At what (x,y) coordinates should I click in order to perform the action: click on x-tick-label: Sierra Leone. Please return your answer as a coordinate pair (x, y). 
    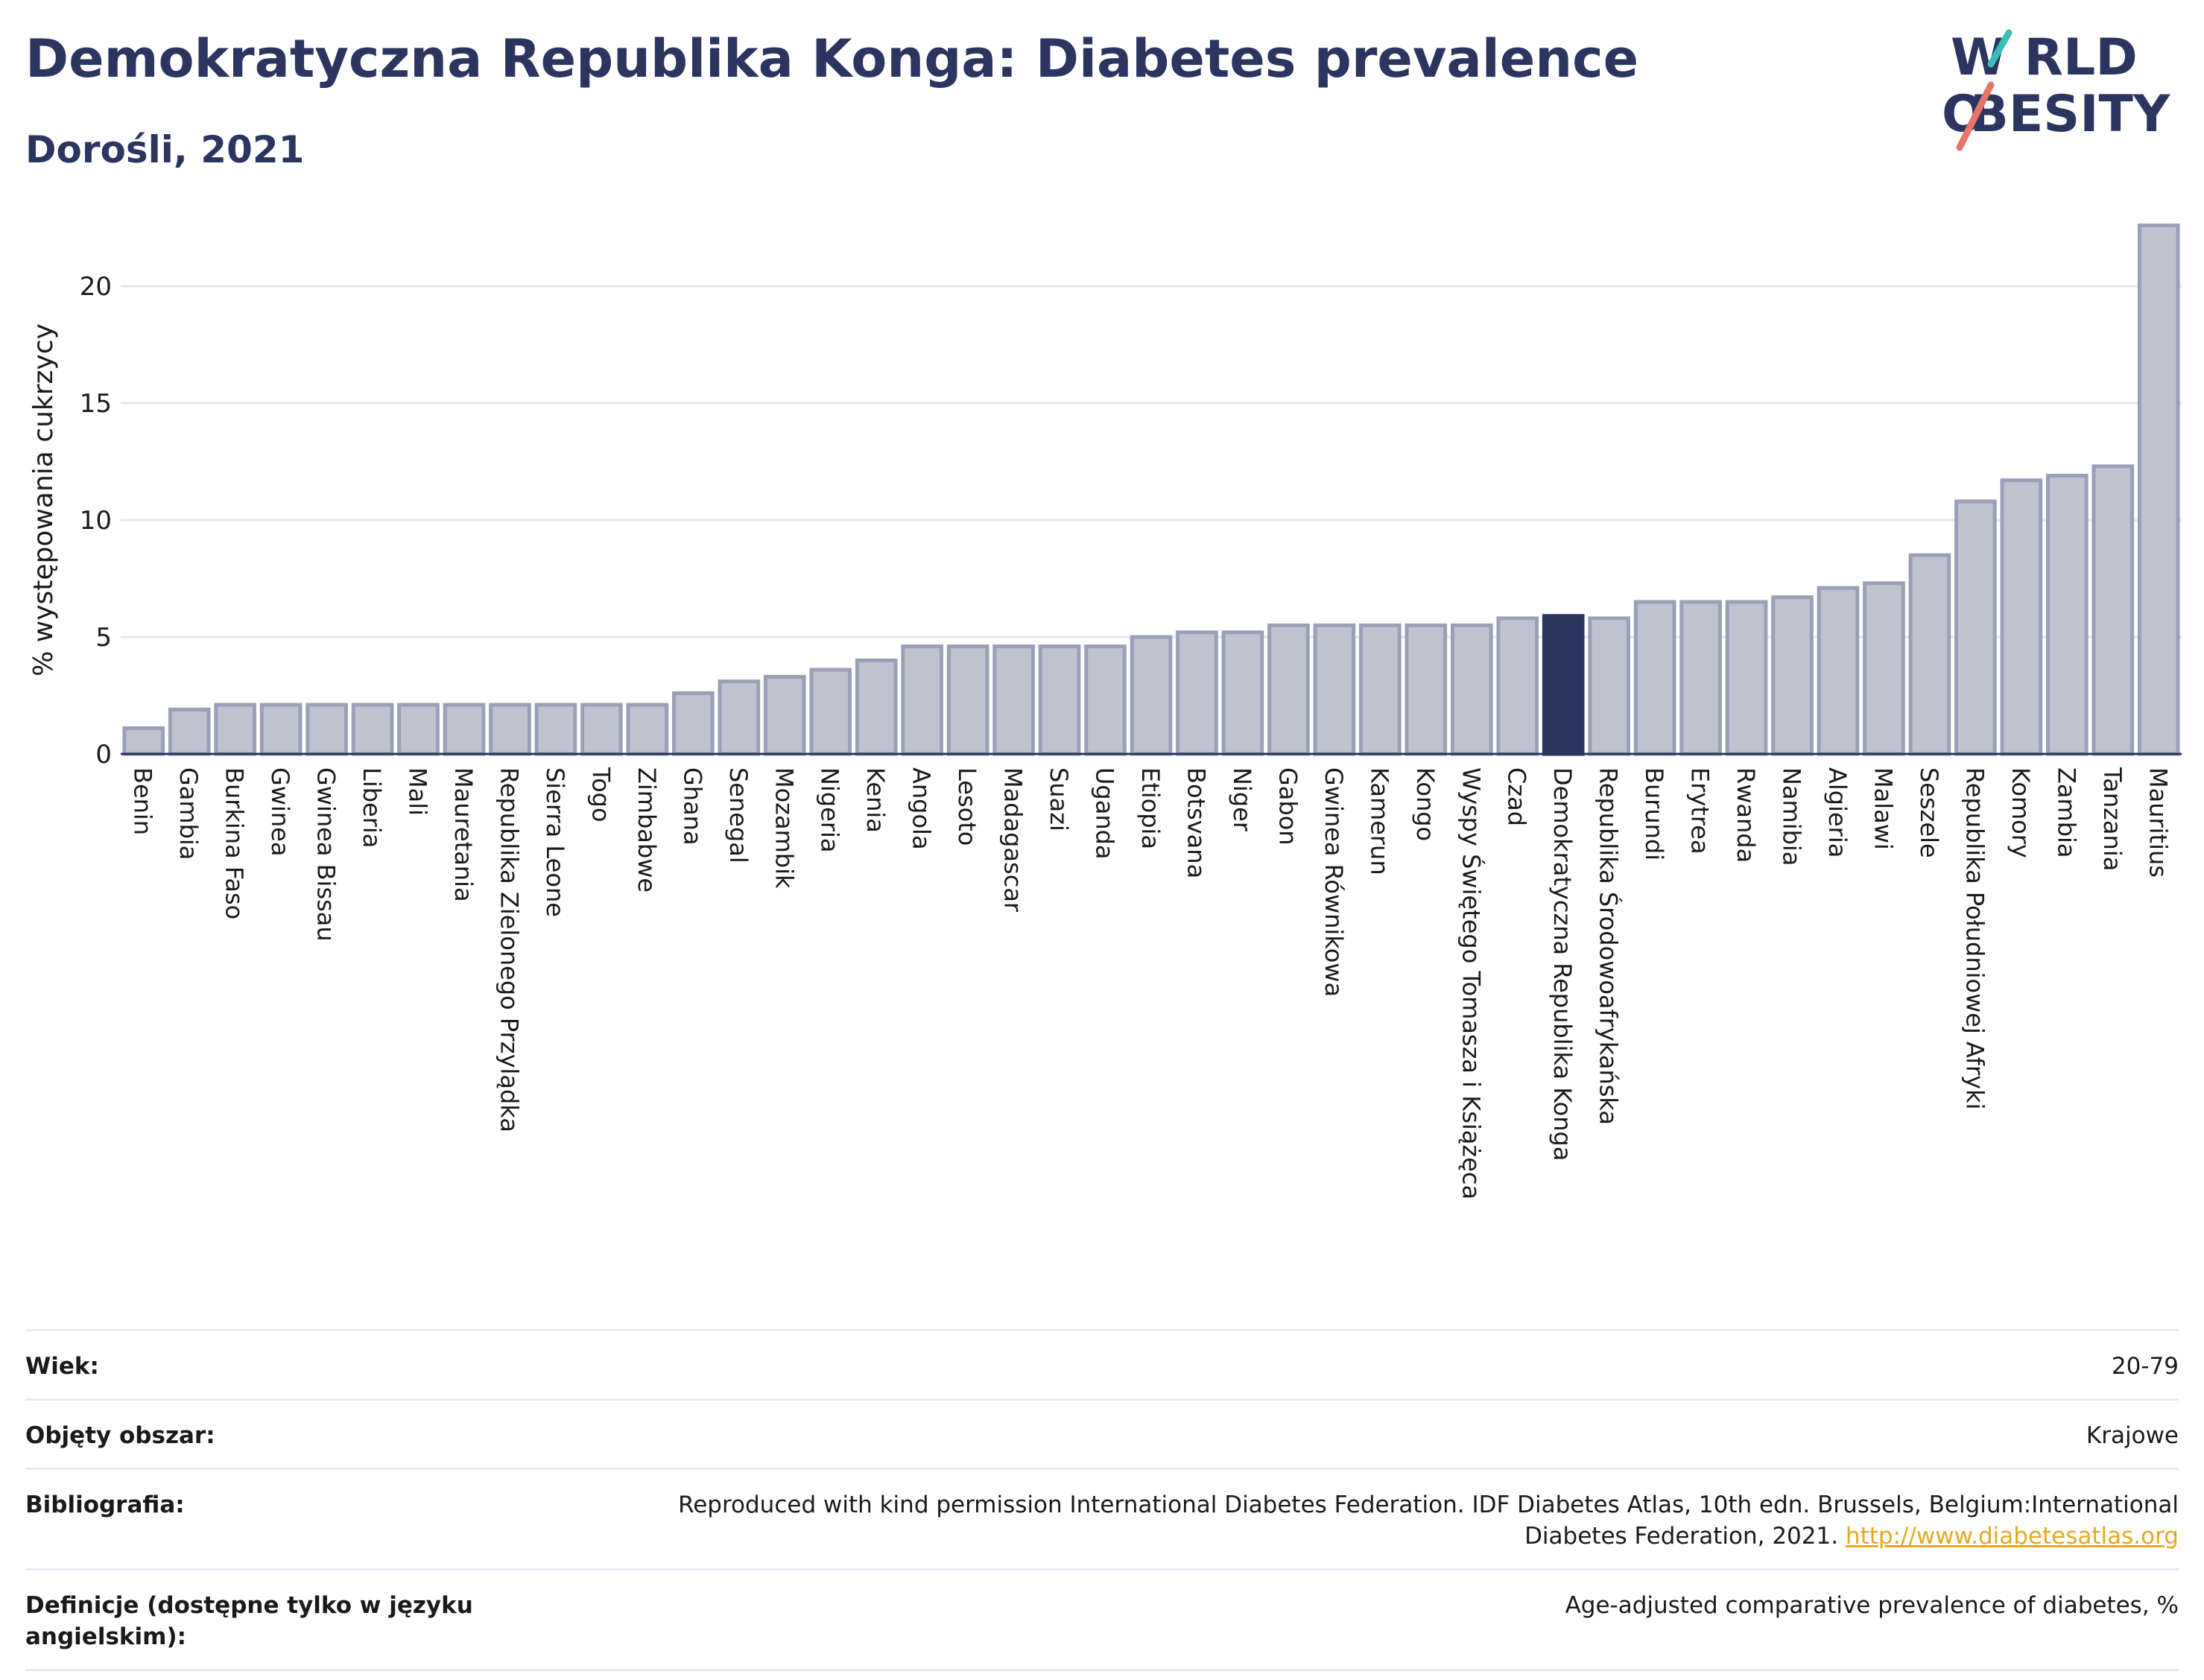
    Looking at the image, I should click on (555, 842).